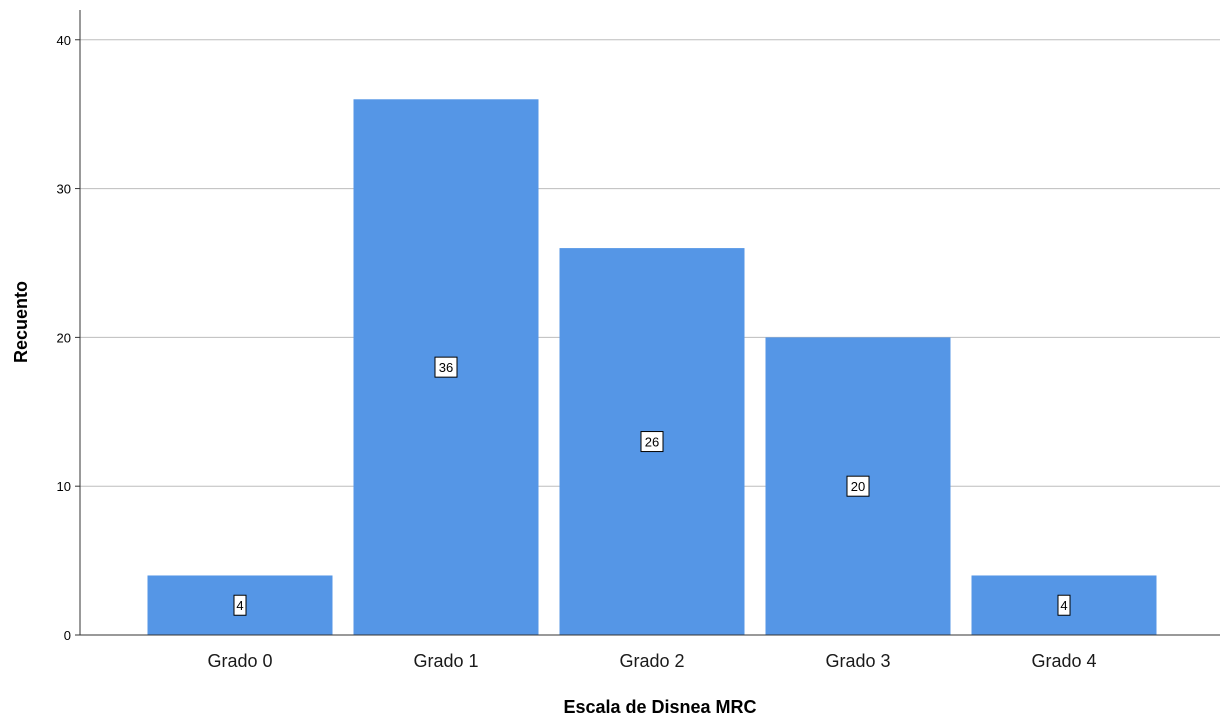 This screenshot has width=1222, height=722. I want to click on data-label: 20, so click(858, 486).